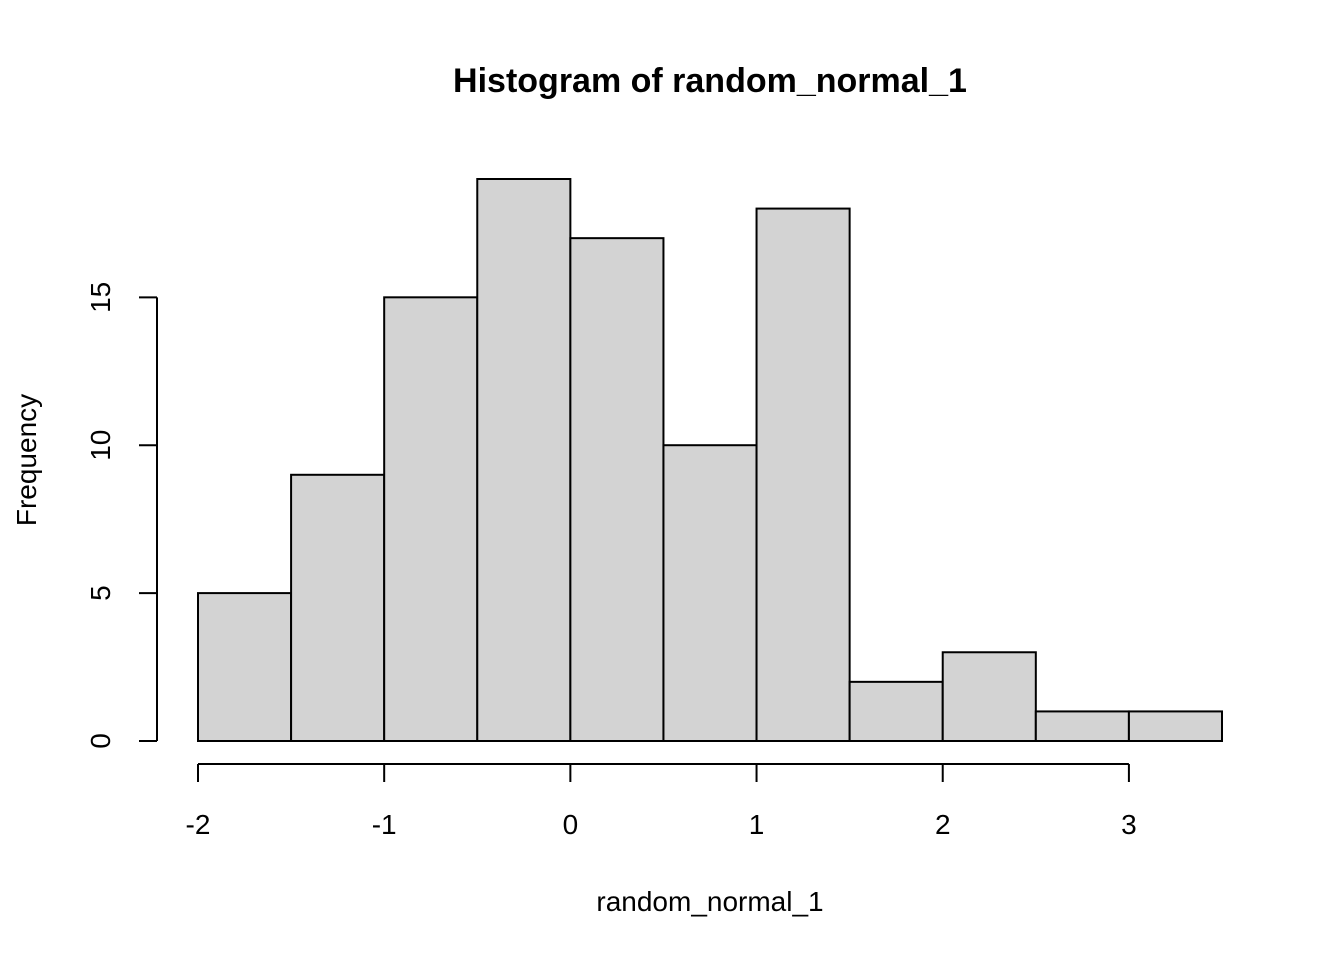  What do you see at coordinates (710, 81) in the screenshot?
I see `chart-title: Histogram of random_normal_1` at bounding box center [710, 81].